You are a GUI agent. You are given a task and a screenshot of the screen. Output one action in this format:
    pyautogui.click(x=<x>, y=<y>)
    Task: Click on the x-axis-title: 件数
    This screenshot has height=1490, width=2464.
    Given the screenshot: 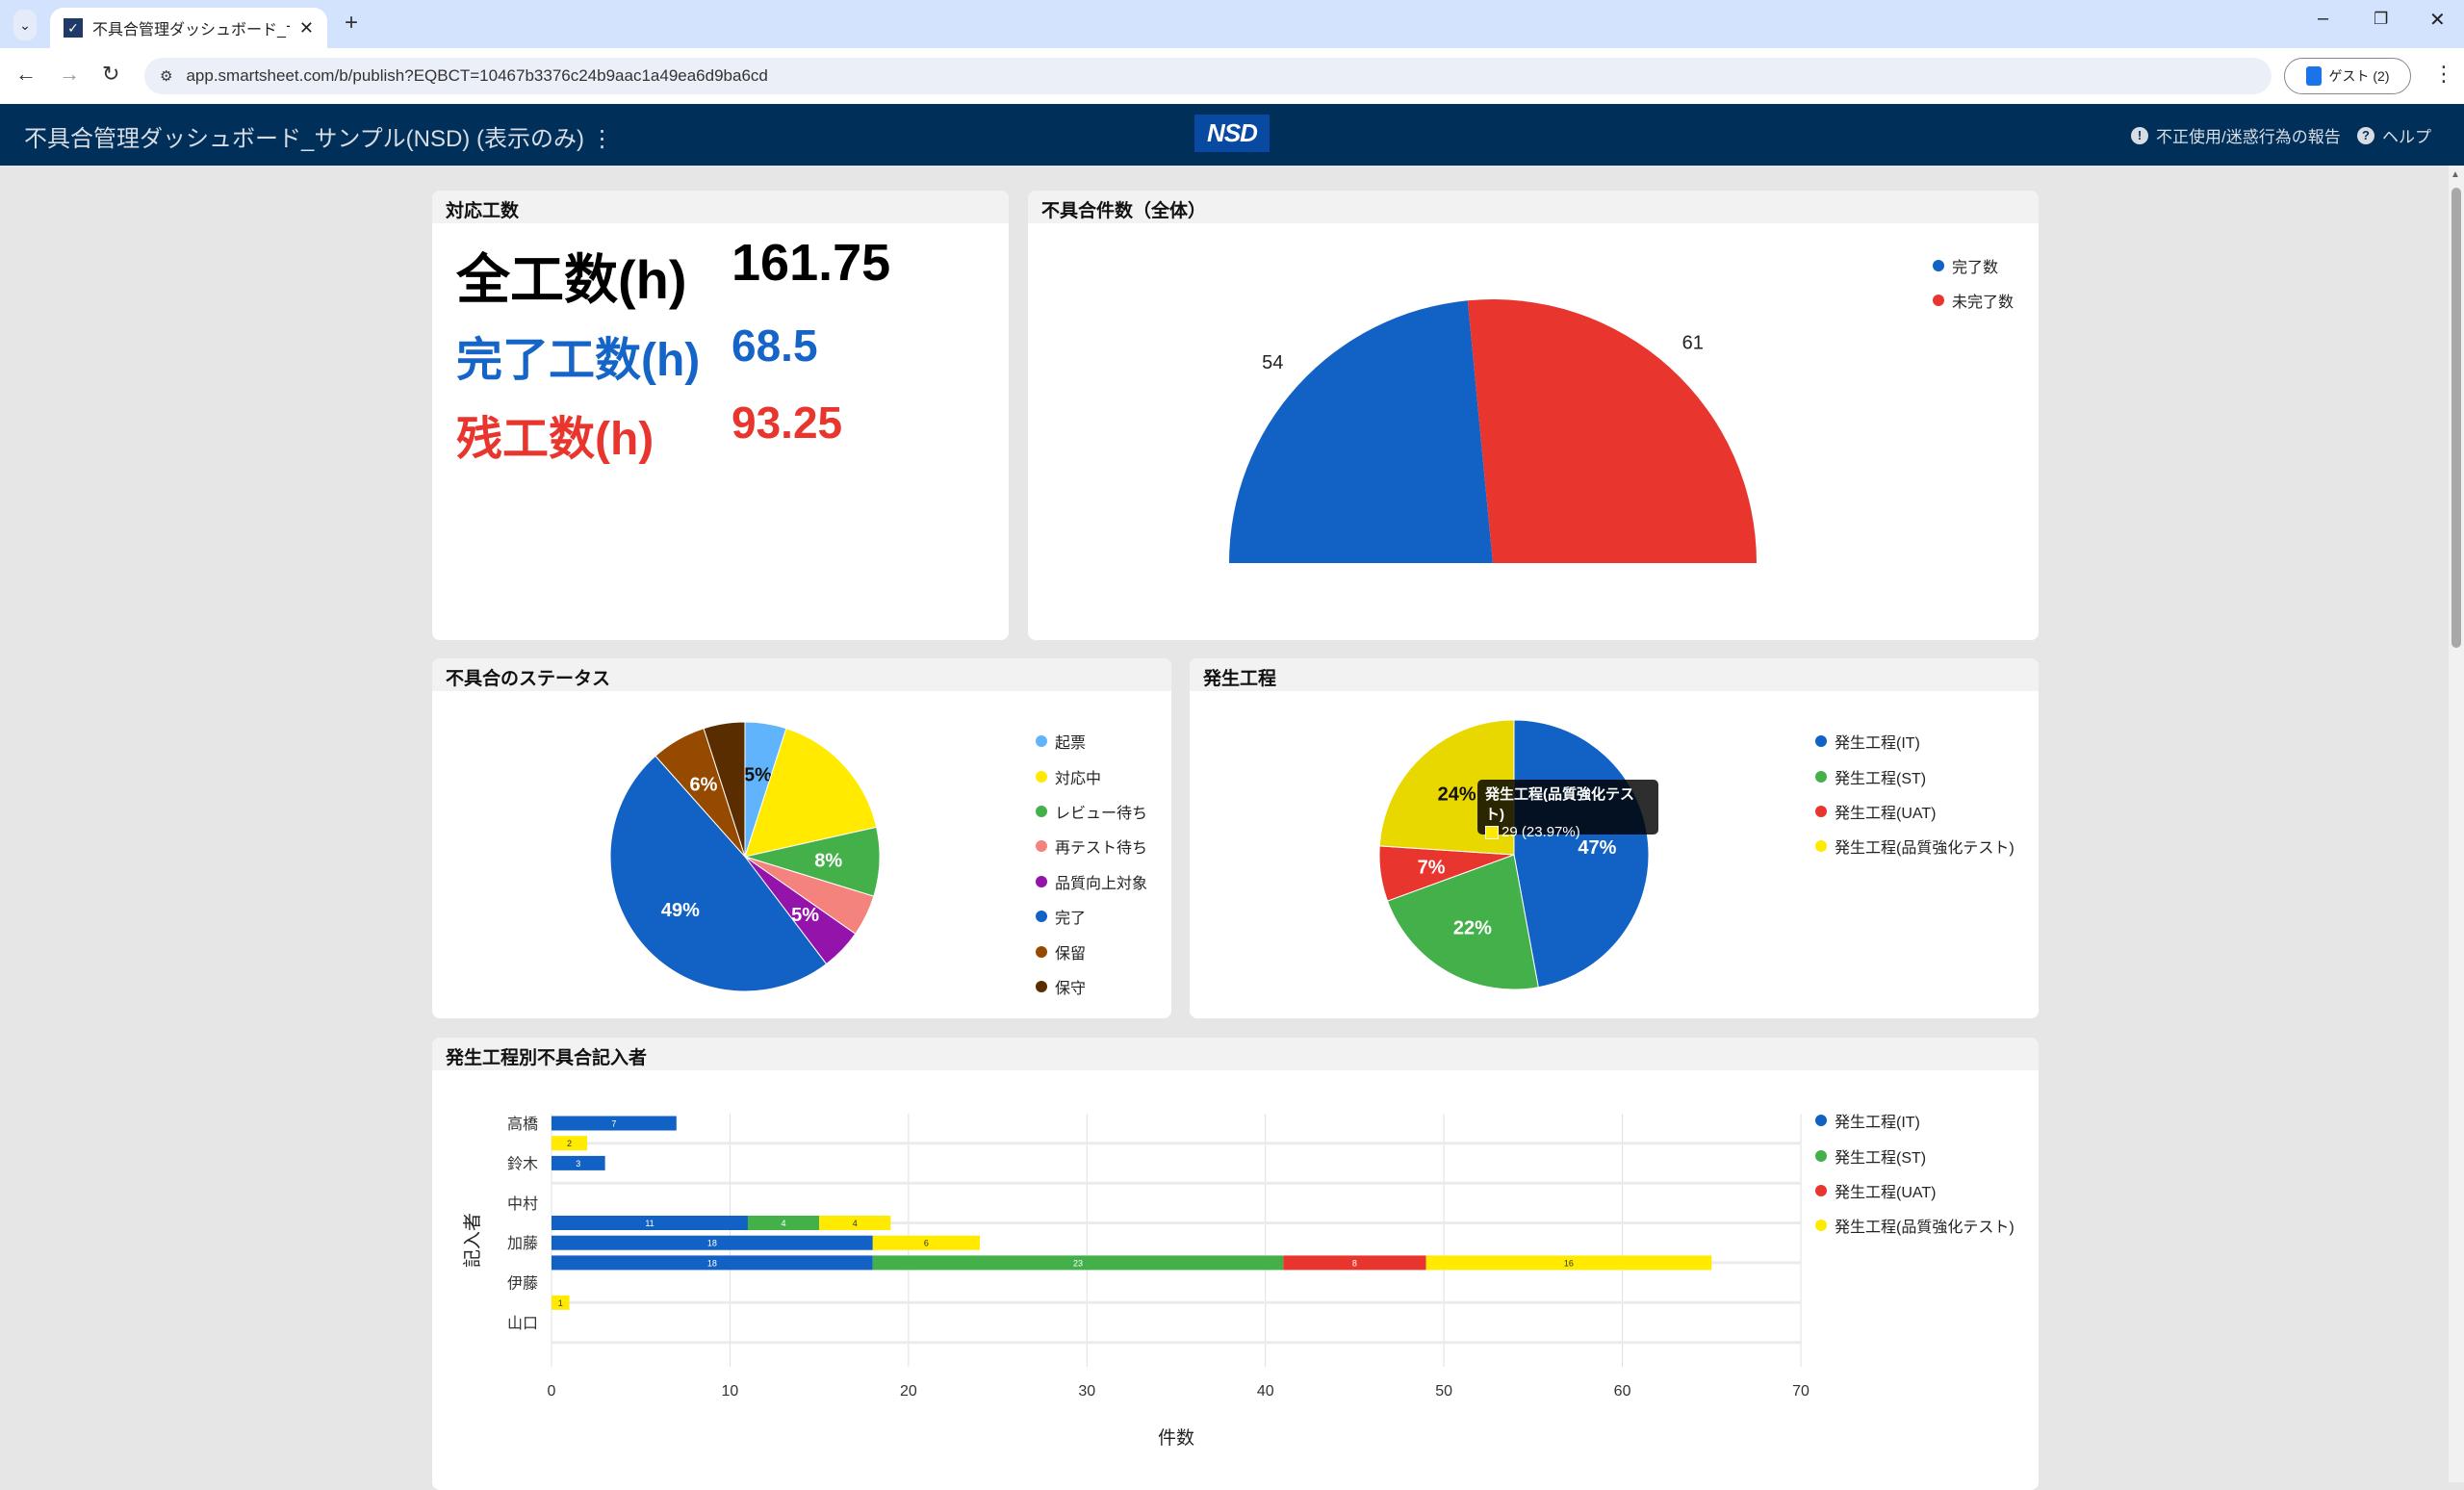 What is the action you would take?
    pyautogui.click(x=1176, y=1438)
    